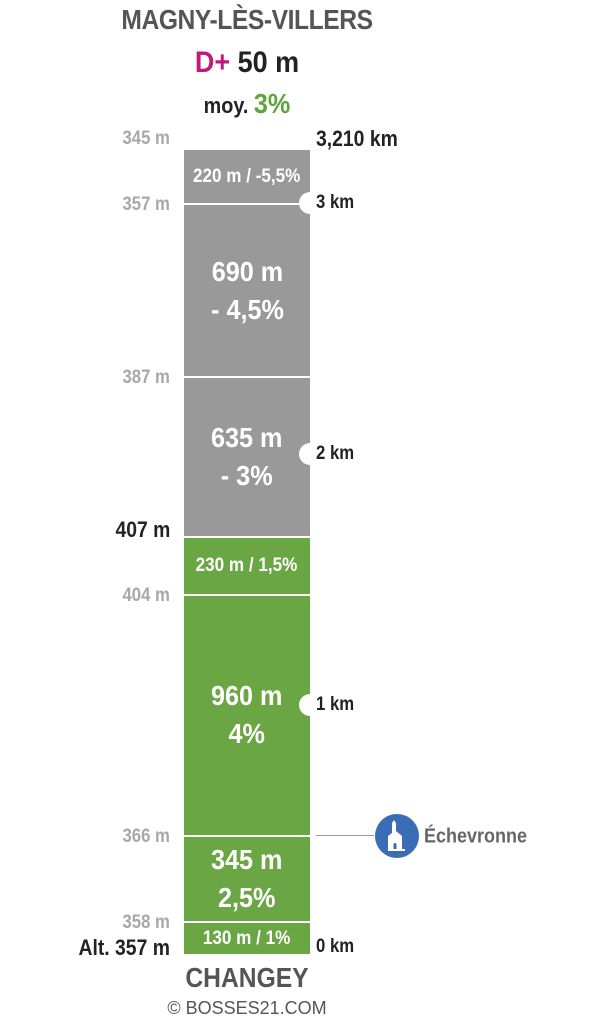  Describe the element at coordinates (146, 205) in the screenshot. I see `altitude-label: 357 m` at that location.